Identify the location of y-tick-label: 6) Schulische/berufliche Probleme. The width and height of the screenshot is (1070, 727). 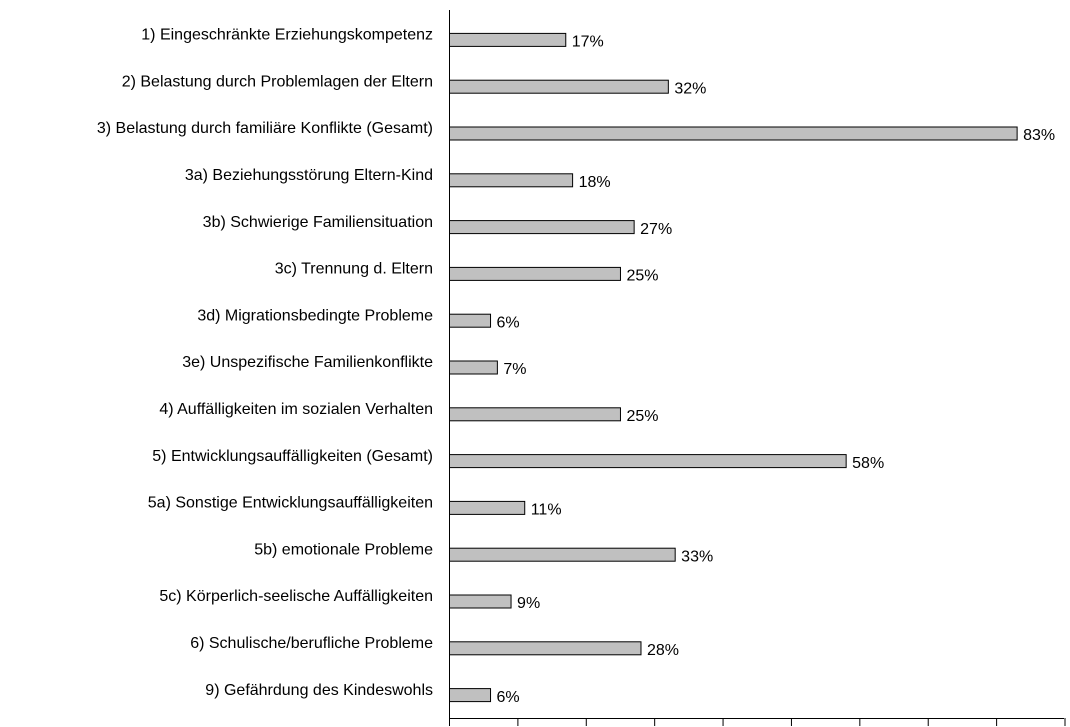
(311, 643).